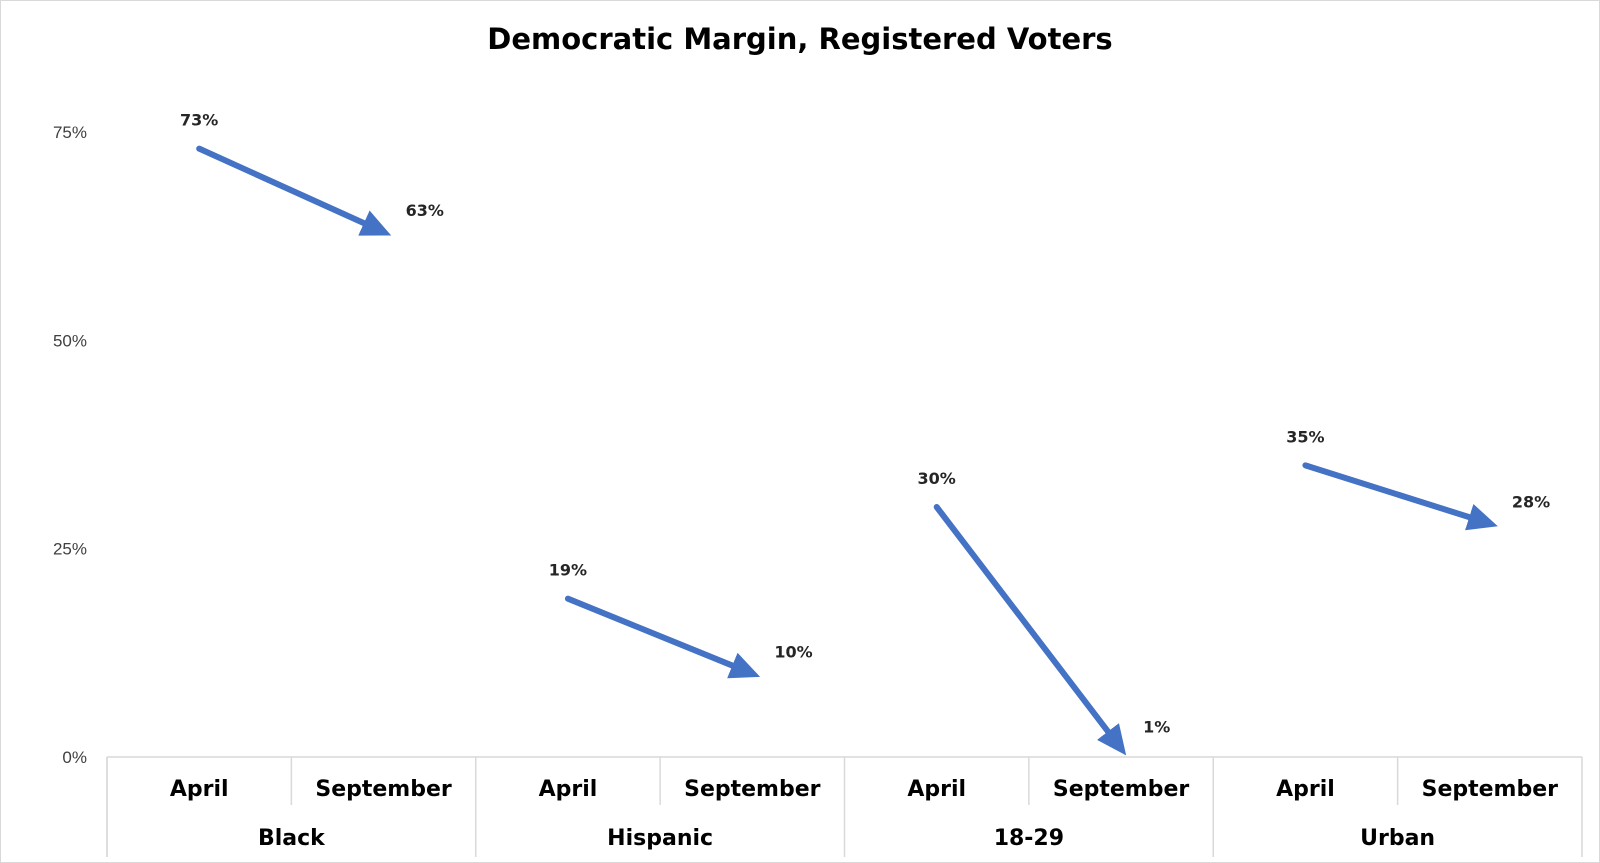  I want to click on group-label: 18-29, so click(1029, 838).